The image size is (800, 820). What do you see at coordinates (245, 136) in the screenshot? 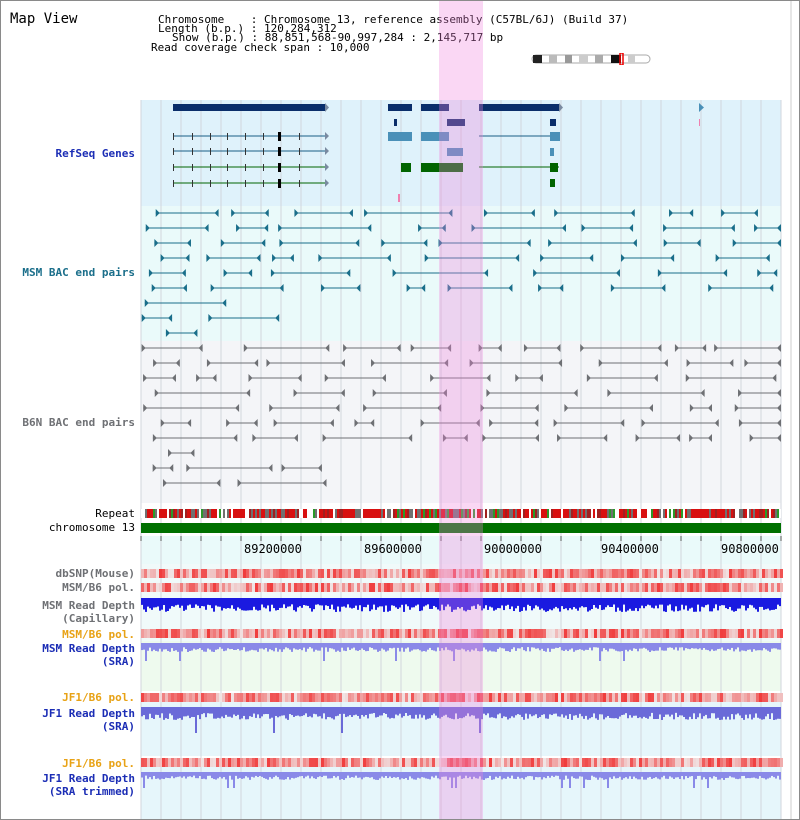
I see `exon-mark` at bounding box center [245, 136].